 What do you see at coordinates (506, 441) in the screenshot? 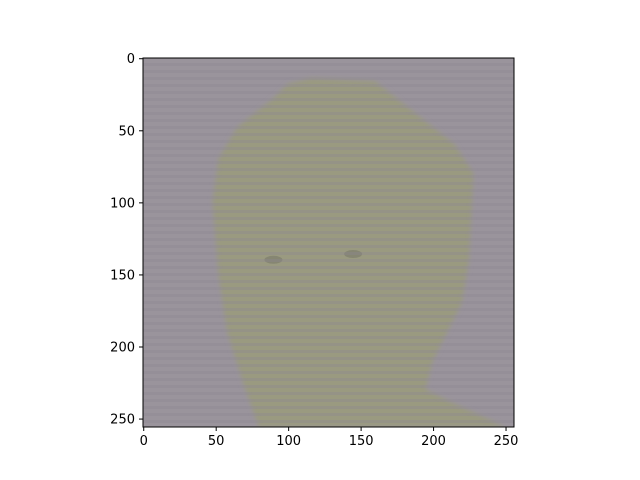
I see `x-tick-label: 250` at bounding box center [506, 441].